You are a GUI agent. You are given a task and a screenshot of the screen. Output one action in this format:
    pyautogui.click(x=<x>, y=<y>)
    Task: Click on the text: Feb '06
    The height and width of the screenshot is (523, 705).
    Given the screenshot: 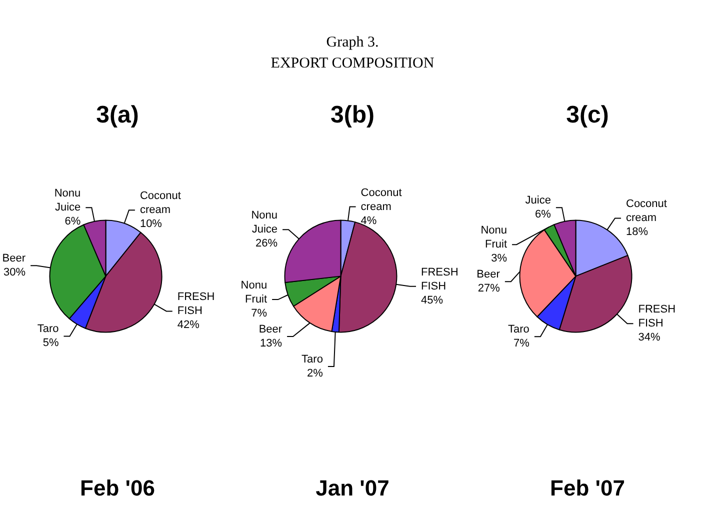 What is the action you would take?
    pyautogui.click(x=117, y=488)
    